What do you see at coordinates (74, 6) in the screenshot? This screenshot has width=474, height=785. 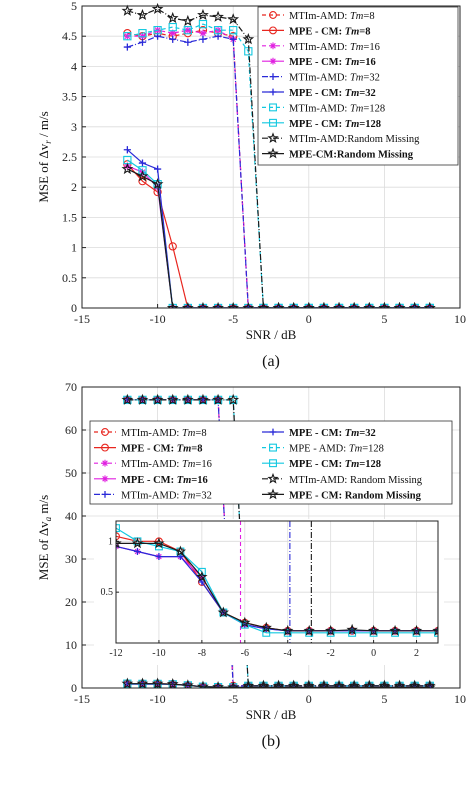 I see `y-tick-label: 5` at bounding box center [74, 6].